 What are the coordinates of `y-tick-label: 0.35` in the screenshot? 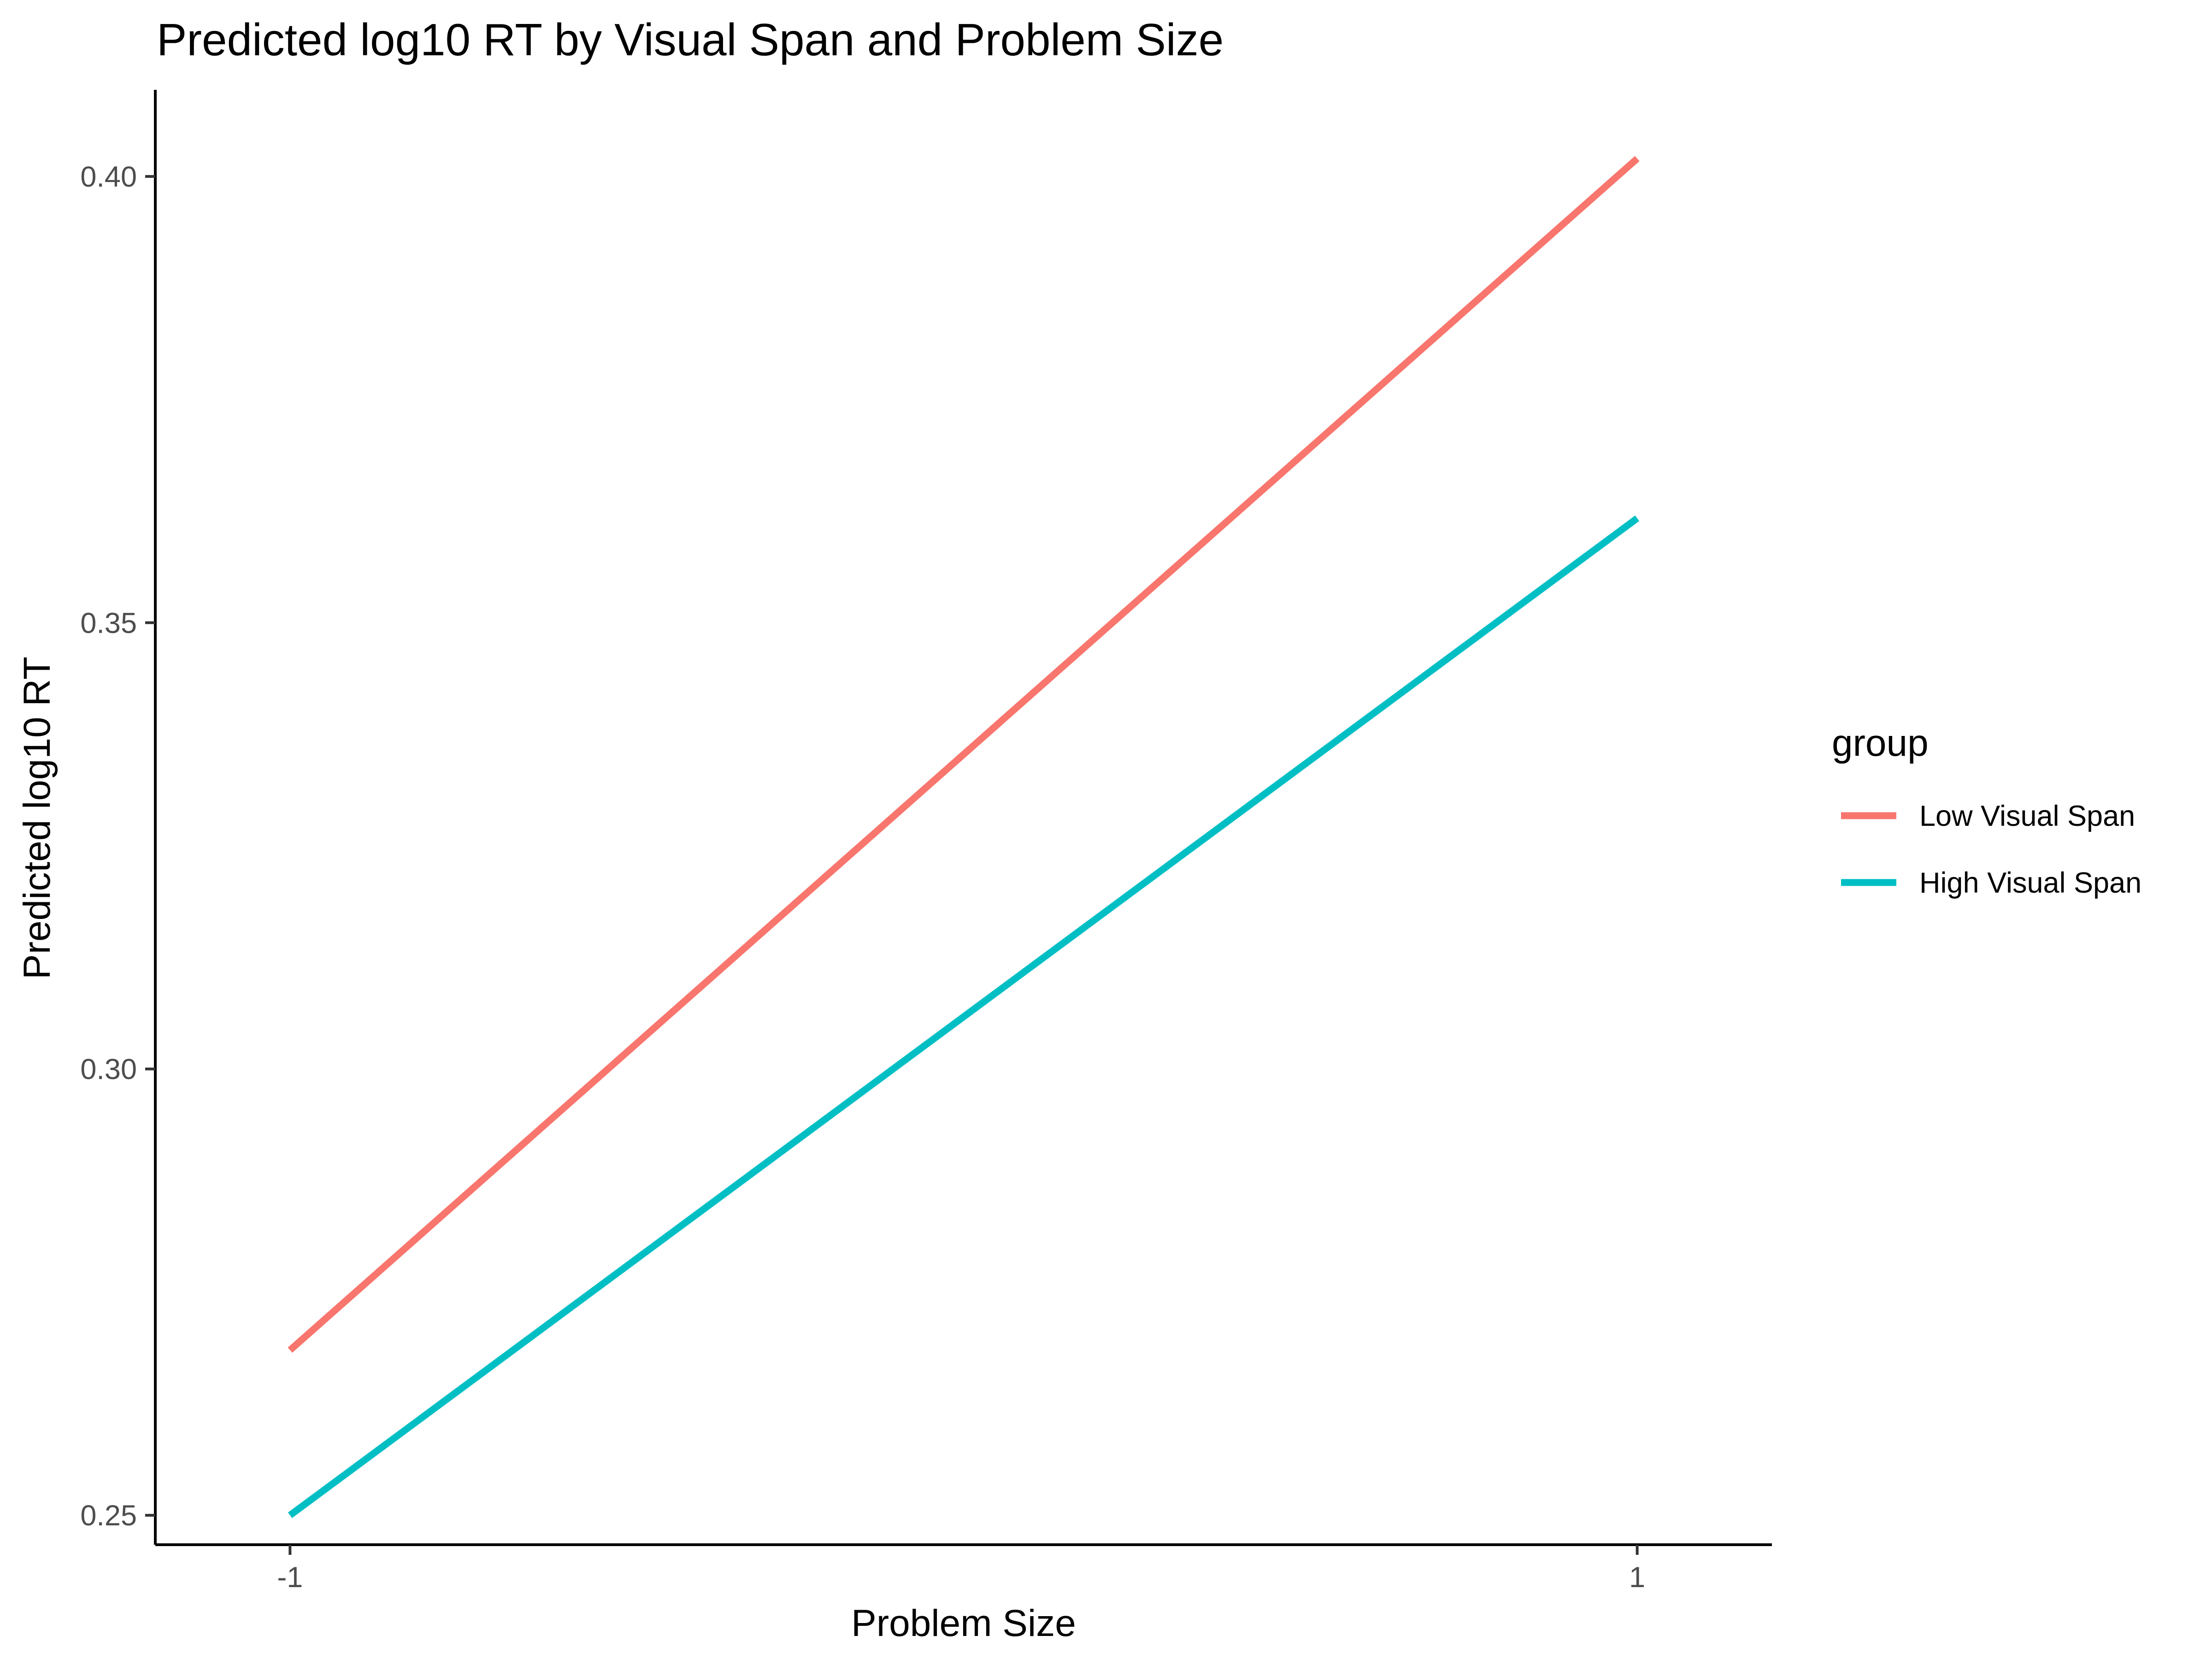 It's located at (108, 623).